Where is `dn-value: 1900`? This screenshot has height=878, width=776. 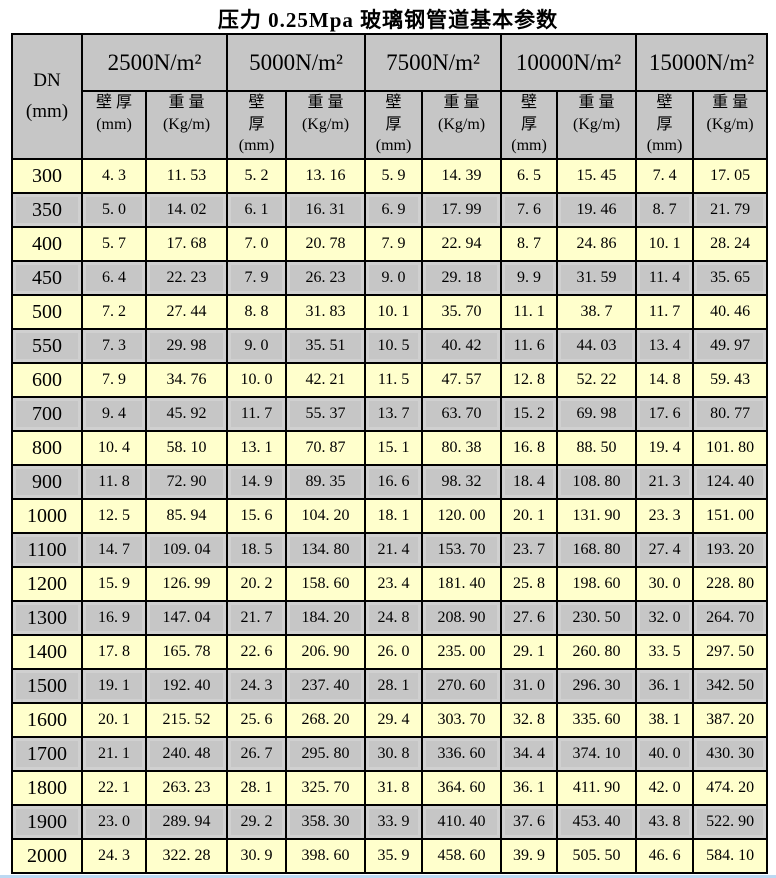 dn-value: 1900 is located at coordinates (47, 822).